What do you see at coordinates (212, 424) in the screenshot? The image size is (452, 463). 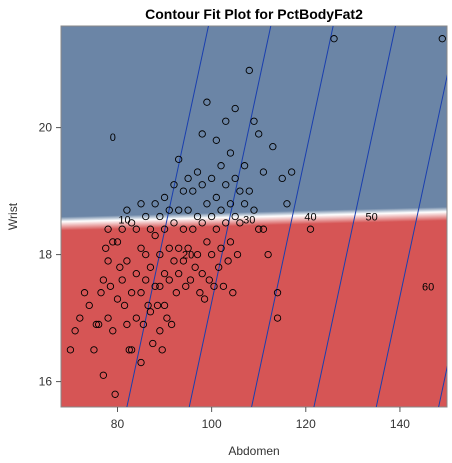 I see `x-tick-label: 100` at bounding box center [212, 424].